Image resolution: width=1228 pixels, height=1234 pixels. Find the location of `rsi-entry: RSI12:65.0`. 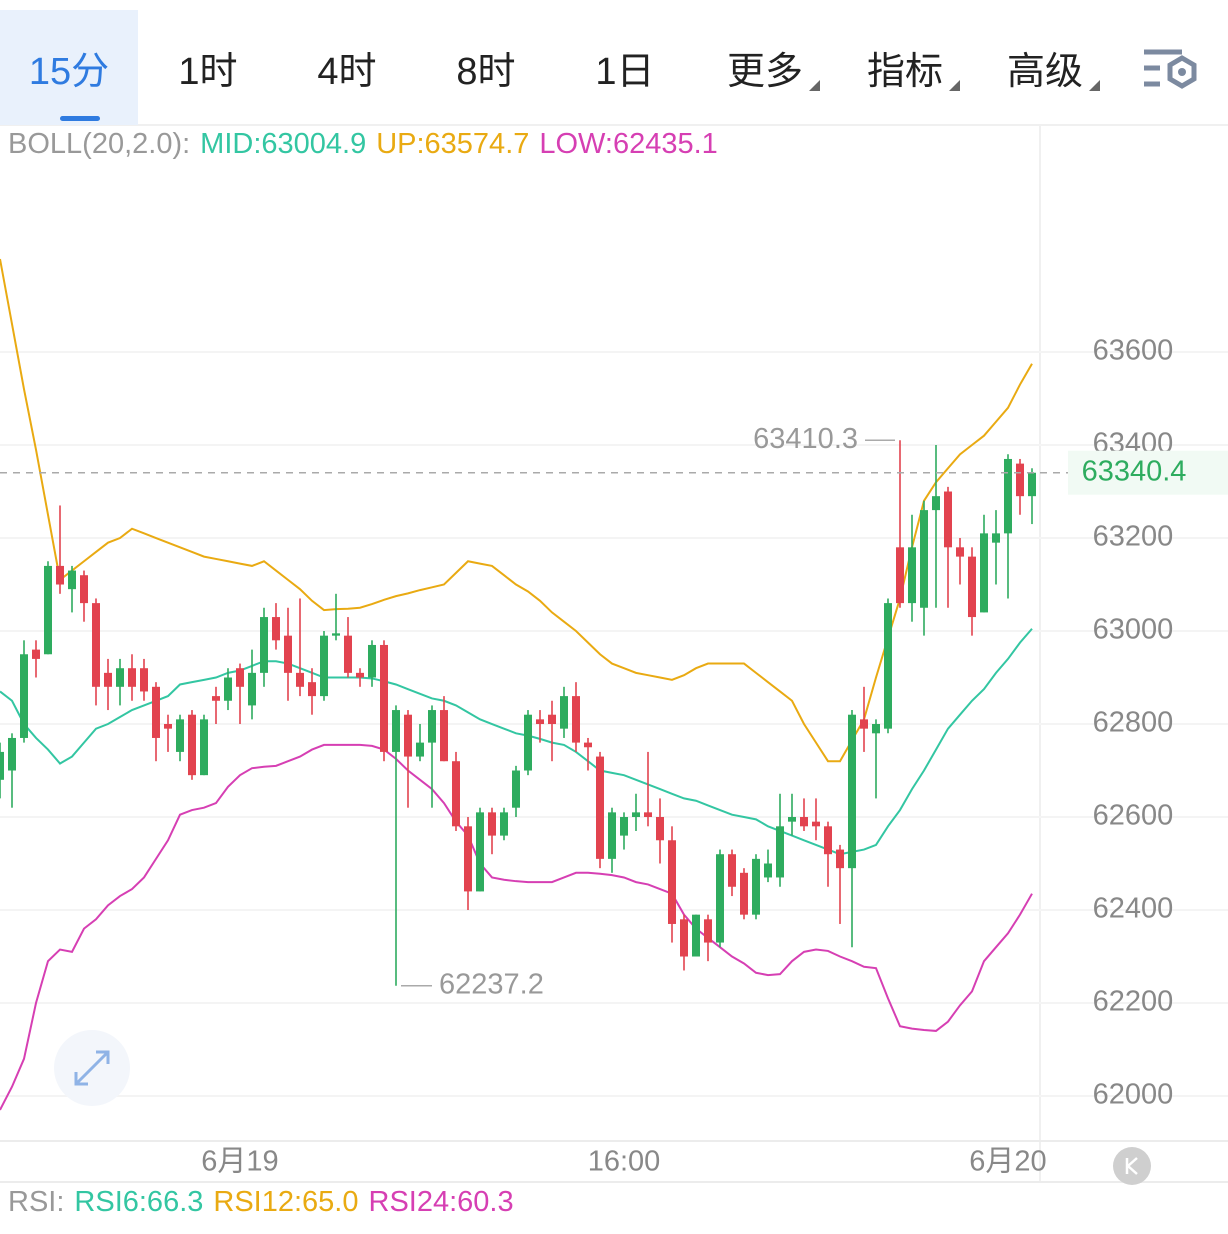

rsi-entry: RSI12:65.0 is located at coordinates (286, 1202).